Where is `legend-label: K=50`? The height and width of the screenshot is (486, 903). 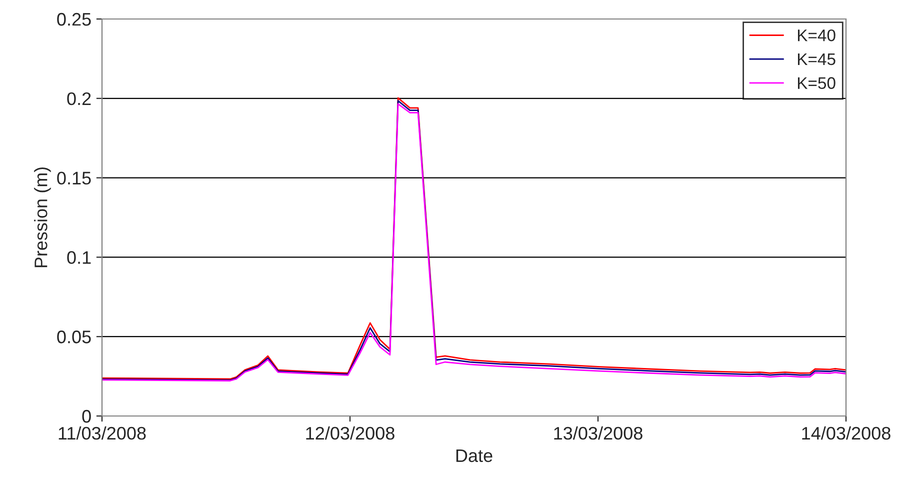
legend-label: K=50 is located at coordinates (817, 83).